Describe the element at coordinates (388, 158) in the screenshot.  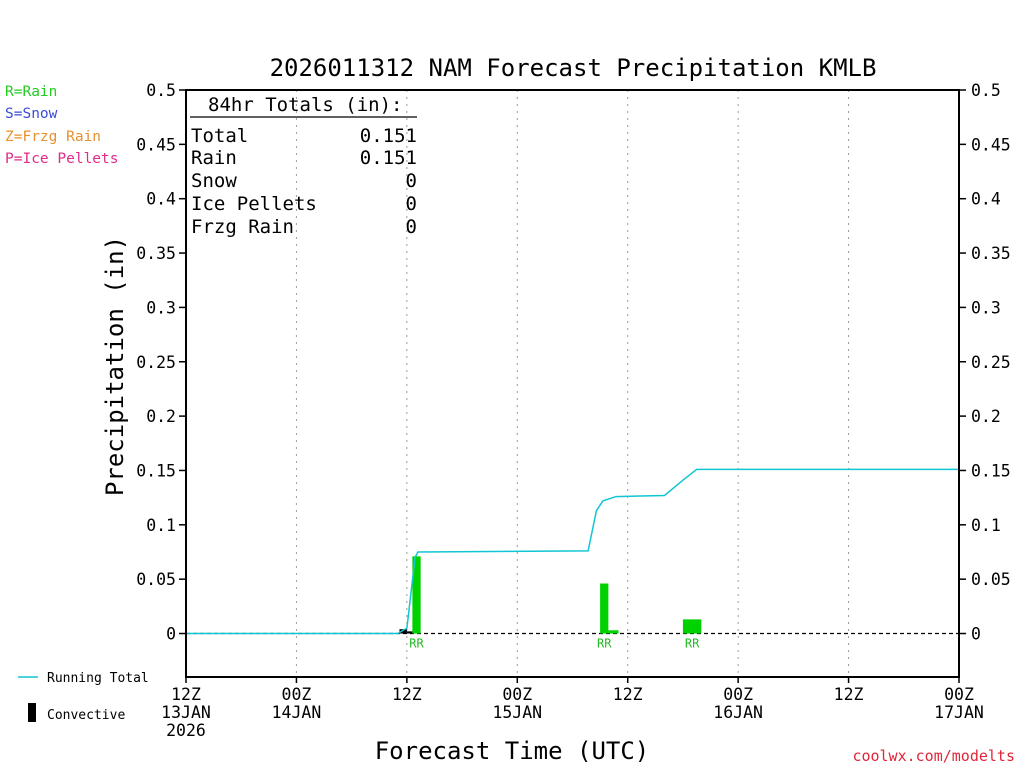
I see `totals-value-rain: 0.151` at that location.